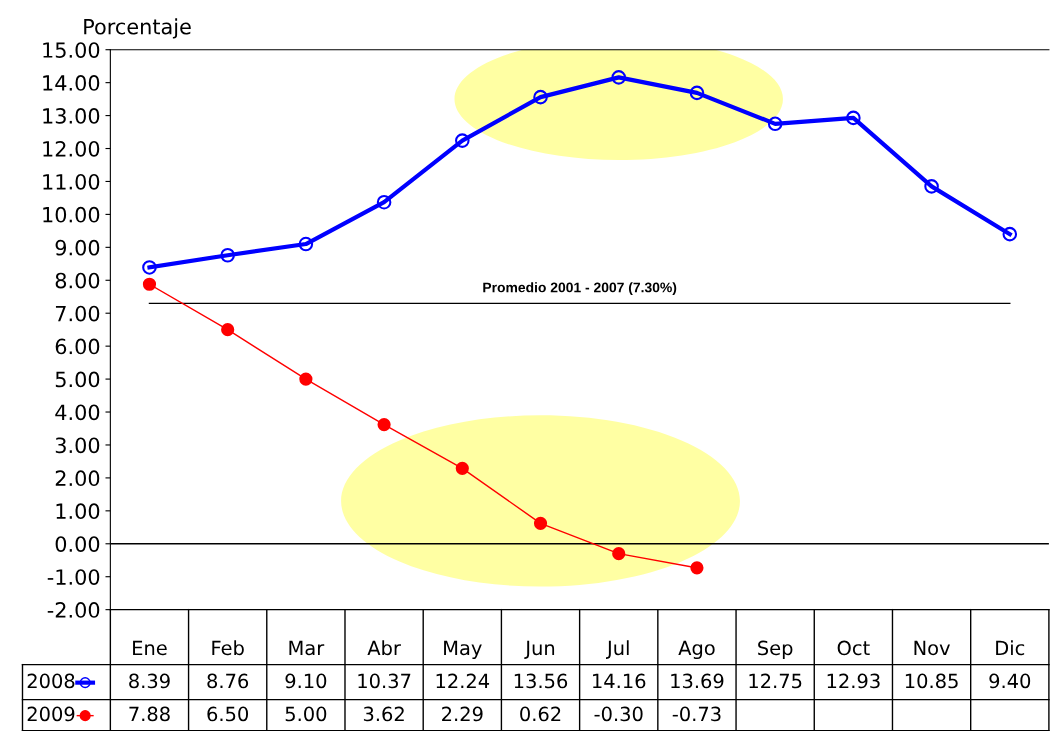  I want to click on y-tick-label: 8.00, so click(77, 280).